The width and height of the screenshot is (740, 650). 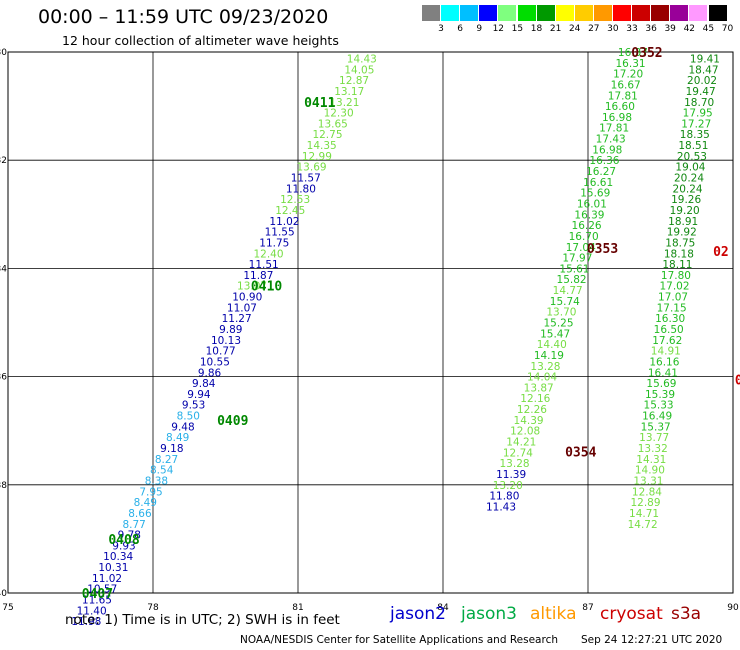 What do you see at coordinates (274, 243) in the screenshot?
I see `swh-point: 11.75` at bounding box center [274, 243].